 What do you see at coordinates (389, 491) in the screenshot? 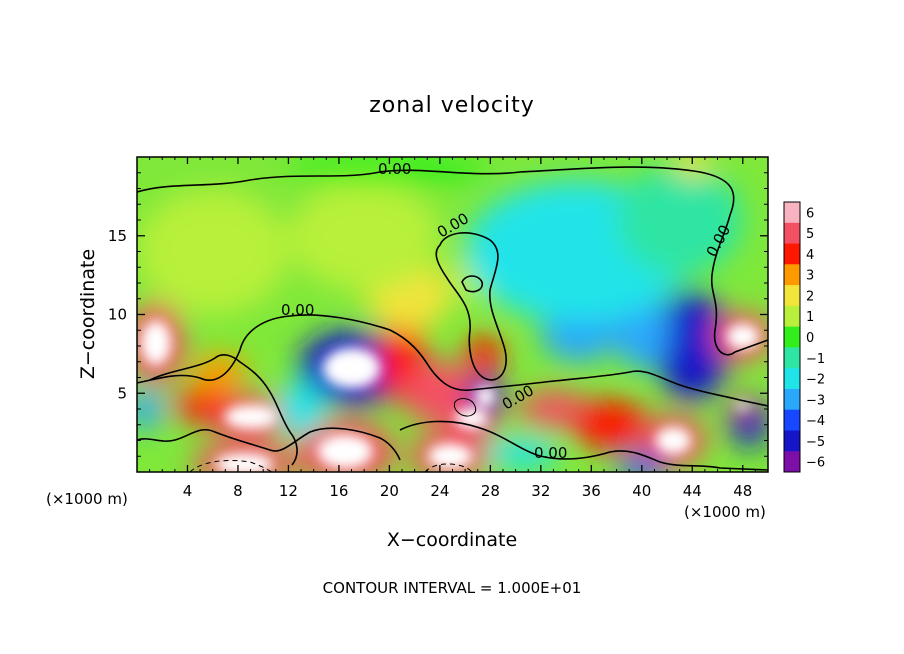
I see `x-tick-label: 20` at bounding box center [389, 491].